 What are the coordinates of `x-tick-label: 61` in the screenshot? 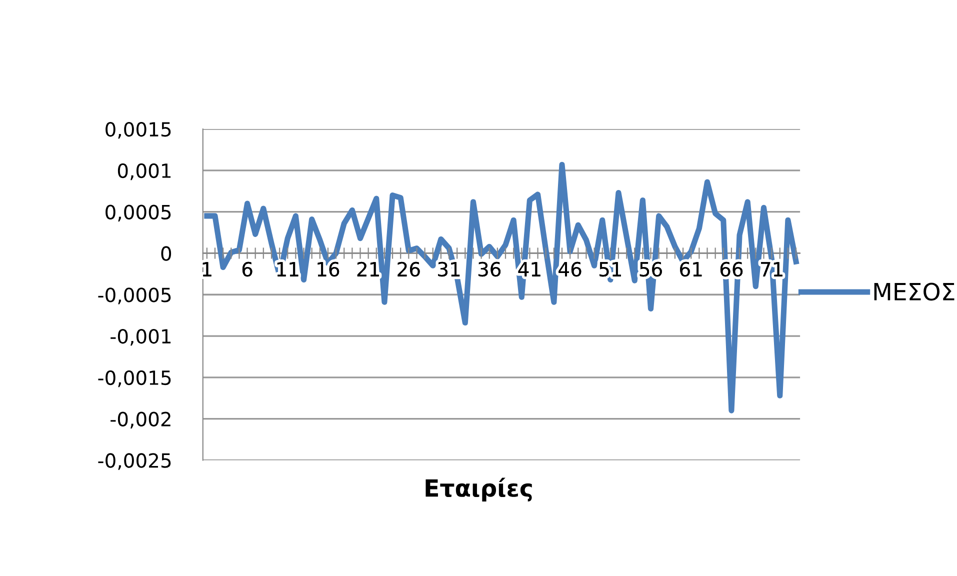 It's located at (691, 269).